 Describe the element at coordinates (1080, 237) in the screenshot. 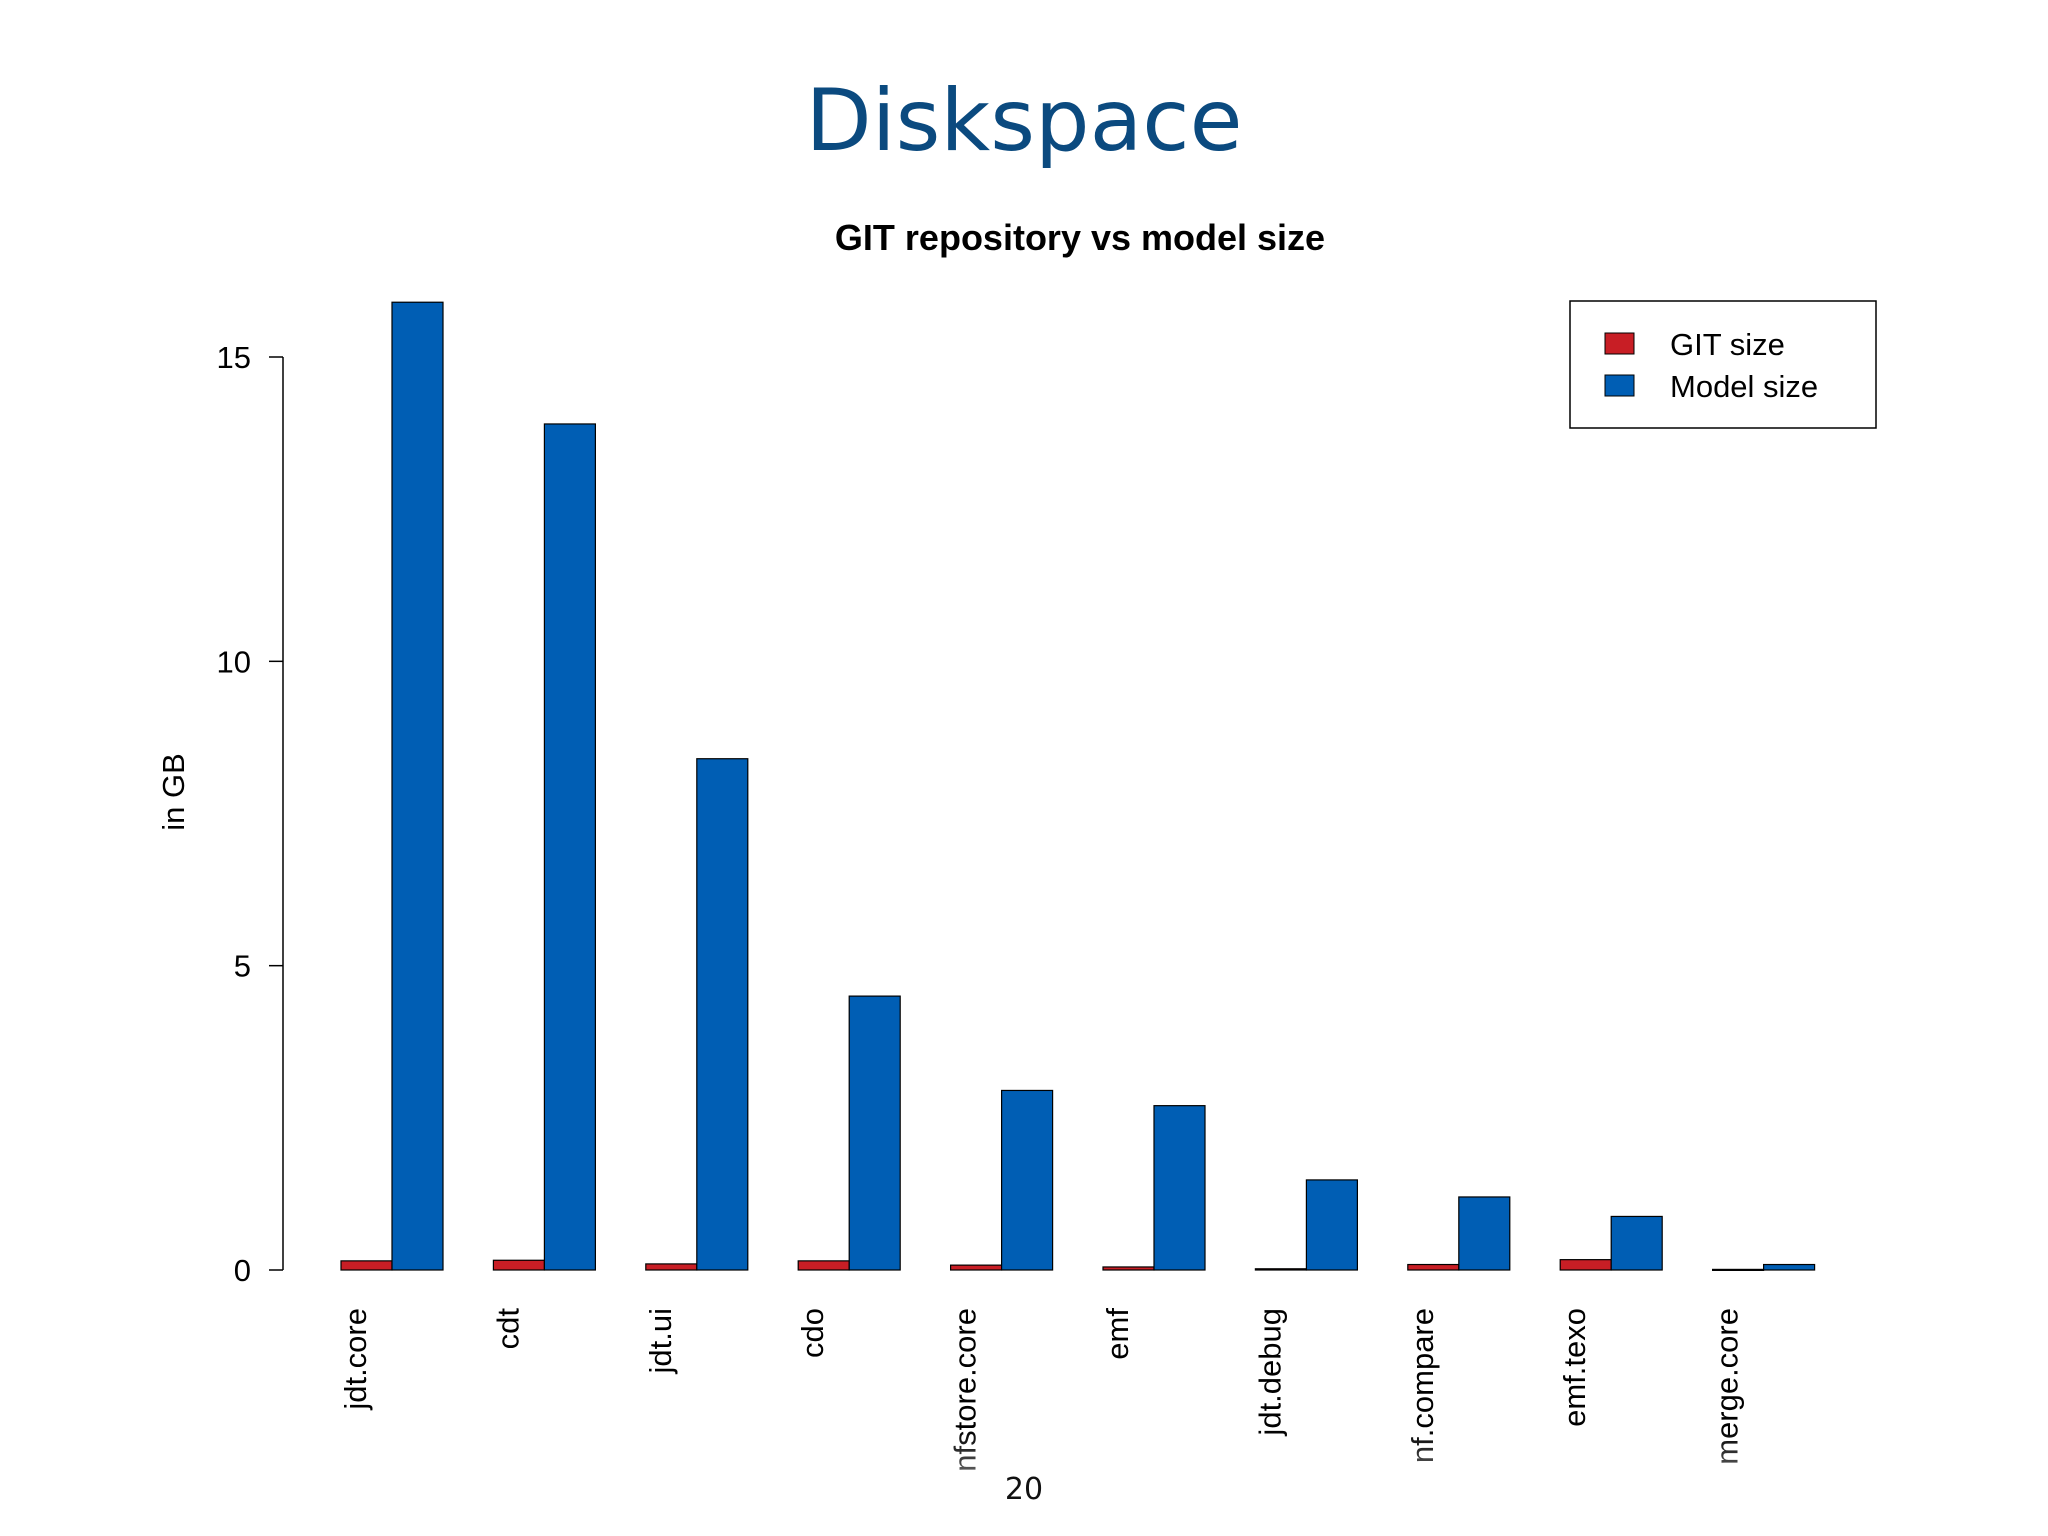

I see `chart-title: GIT repository vs model size` at that location.